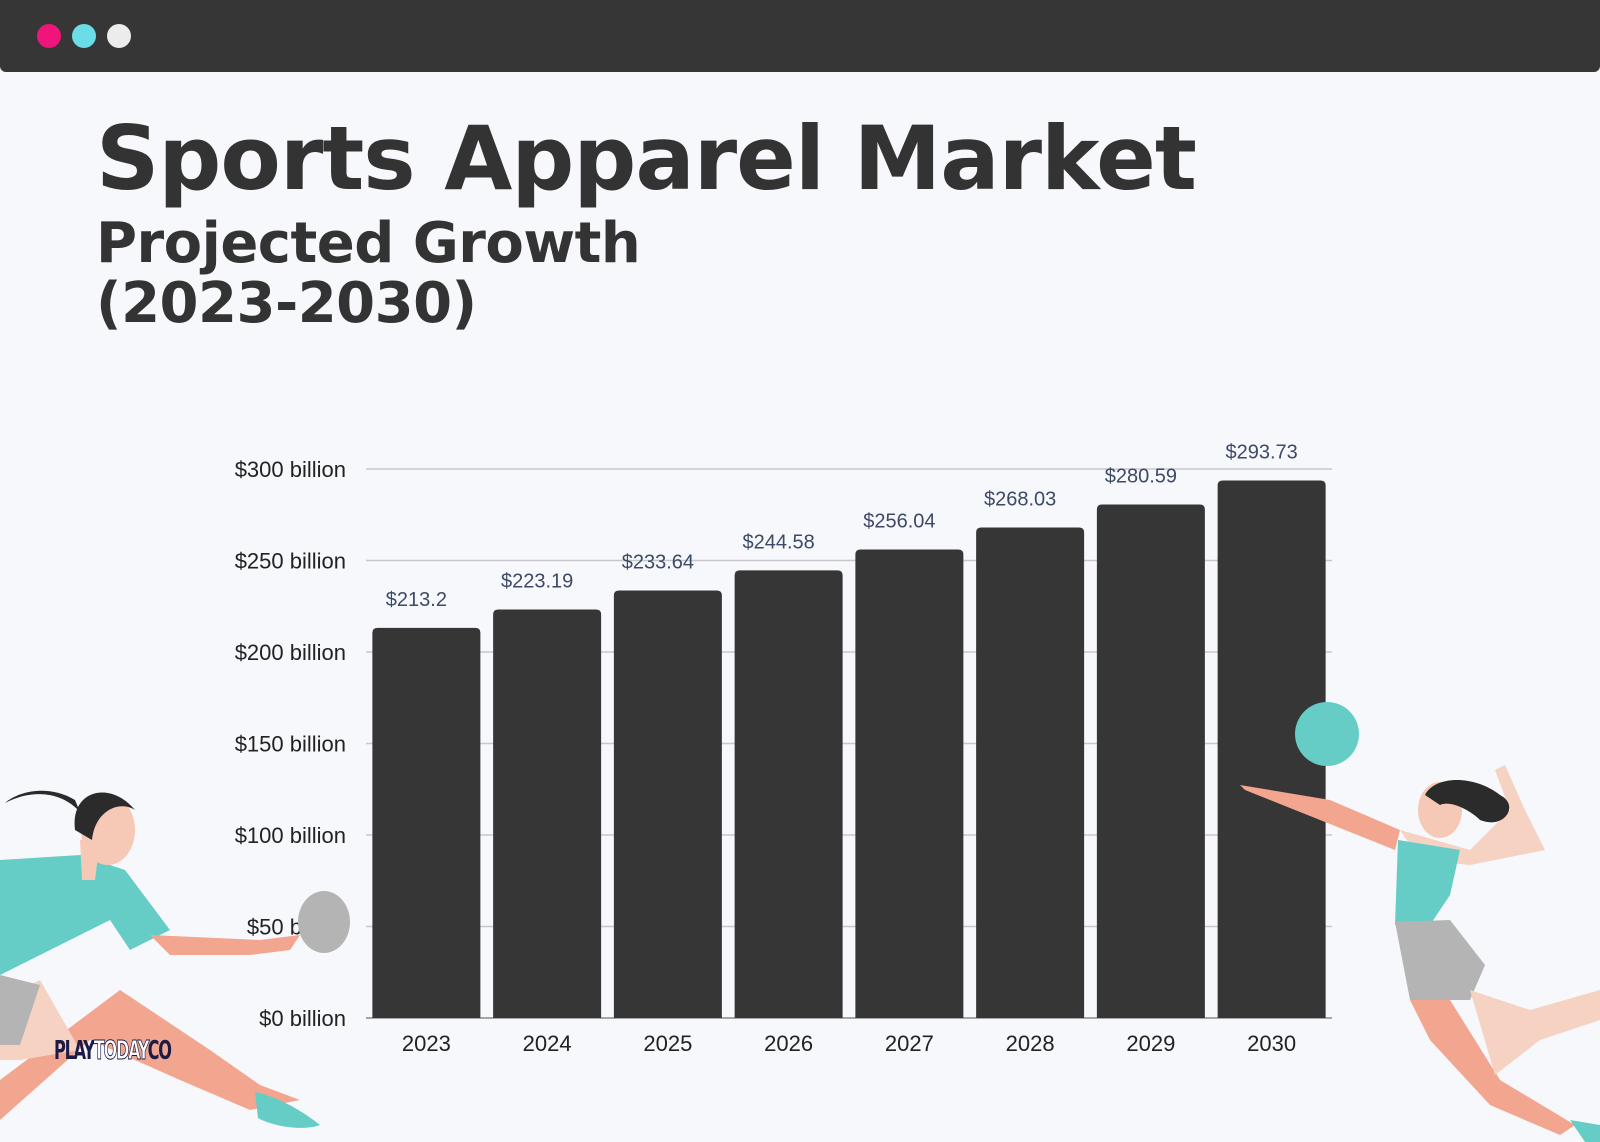 The width and height of the screenshot is (1600, 1142). I want to click on window-title-bar, so click(800, 36).